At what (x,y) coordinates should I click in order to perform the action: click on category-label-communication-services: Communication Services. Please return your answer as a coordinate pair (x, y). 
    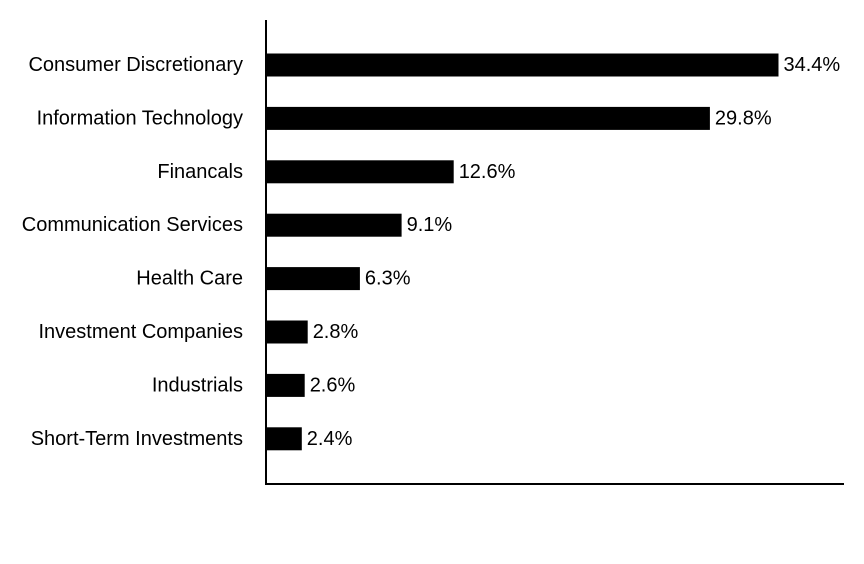
    Looking at the image, I should click on (132, 225).